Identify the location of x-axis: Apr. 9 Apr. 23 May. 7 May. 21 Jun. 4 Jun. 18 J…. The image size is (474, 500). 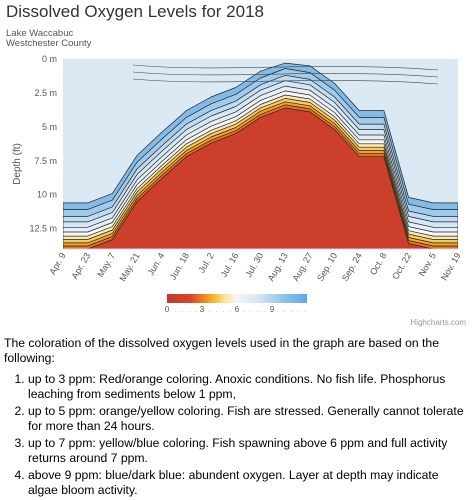
(255, 265).